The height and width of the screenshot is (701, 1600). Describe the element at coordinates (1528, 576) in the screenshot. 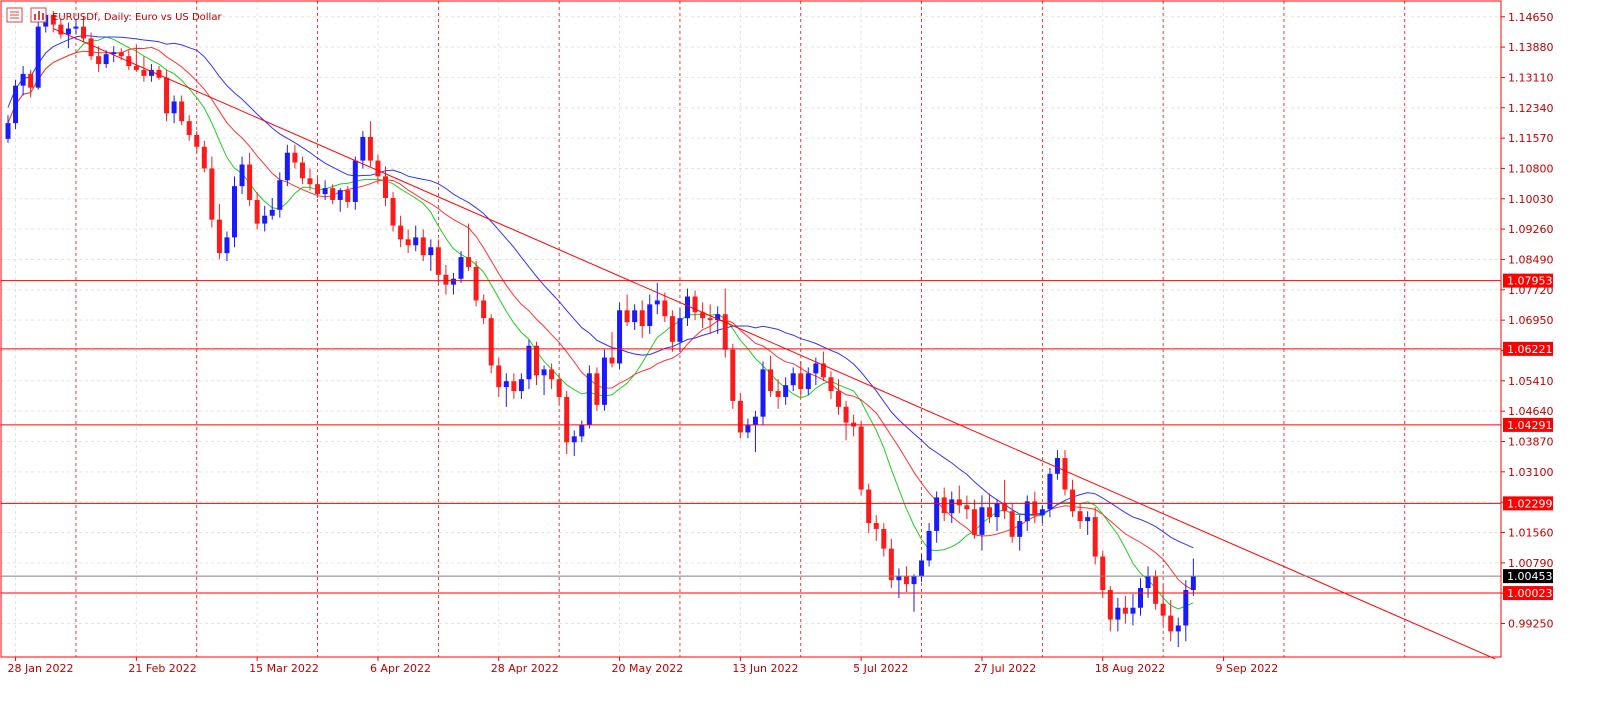

I see `current-price-label-bg` at that location.